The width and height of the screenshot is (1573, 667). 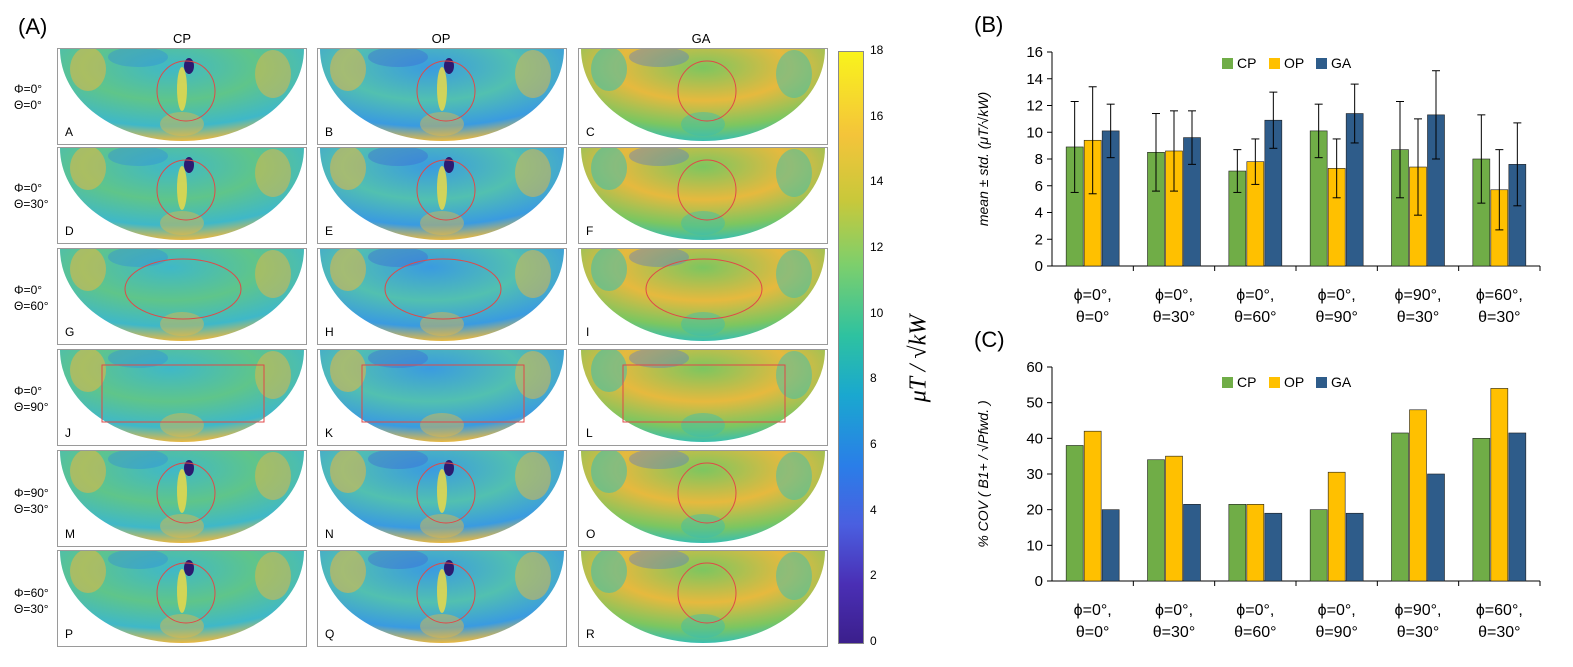 What do you see at coordinates (31, 399) in the screenshot?
I see `row-label: Φ=0° Θ=90°` at bounding box center [31, 399].